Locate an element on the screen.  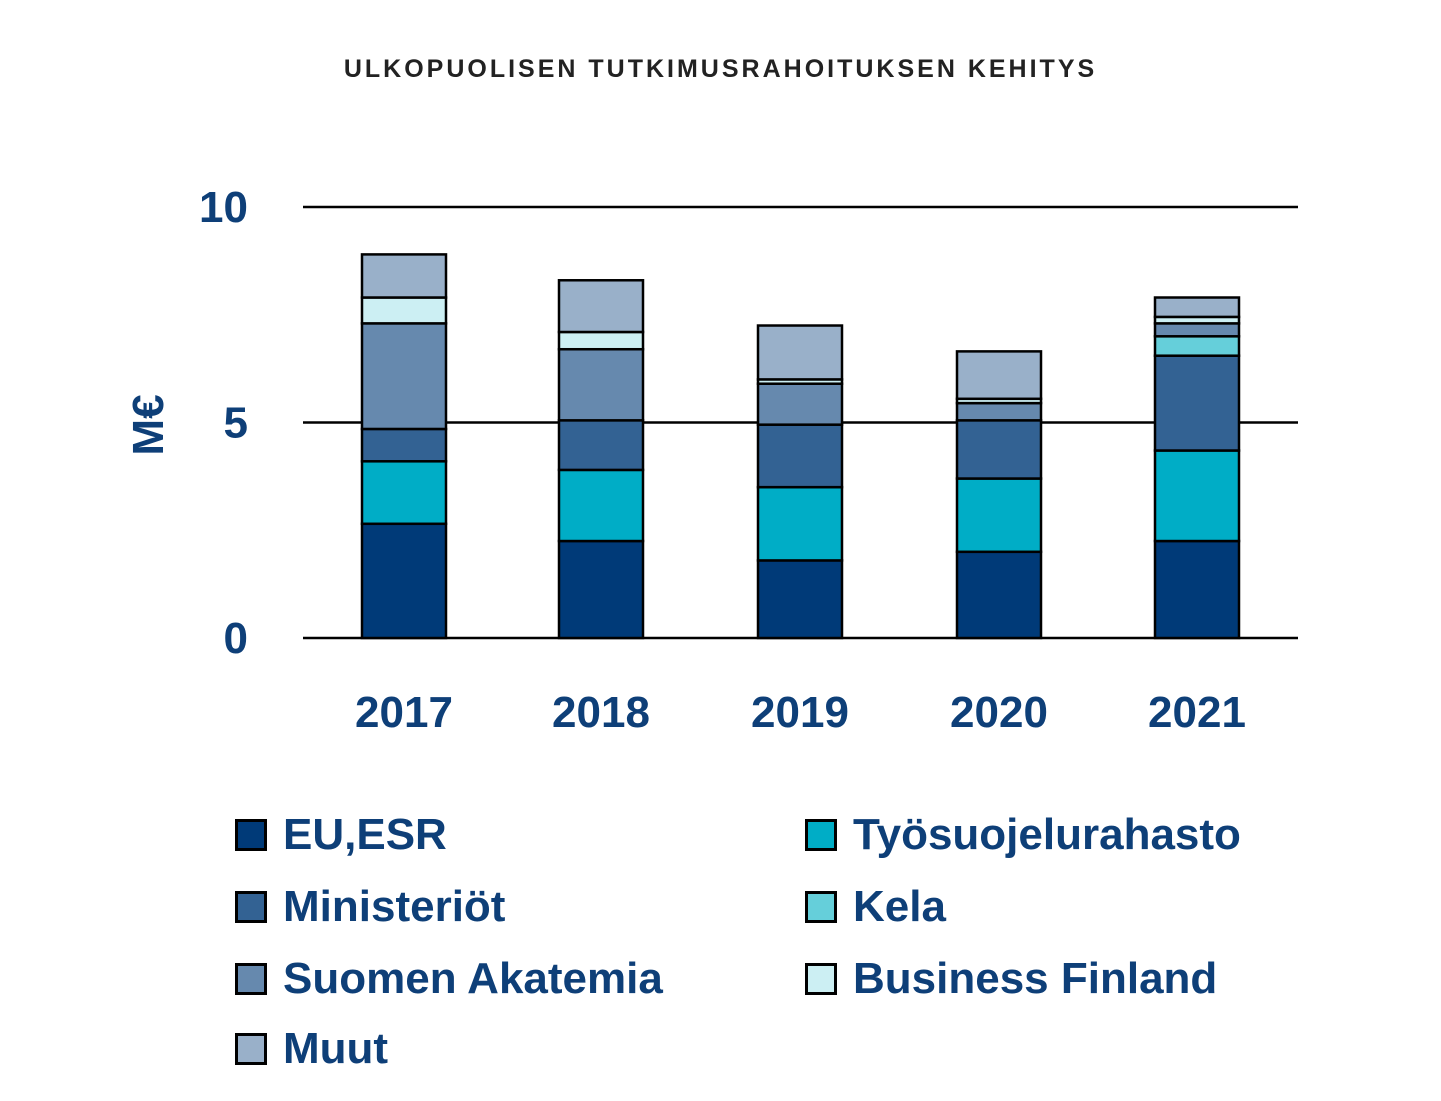
legend-item-kela: Kela is located at coordinates (875, 907).